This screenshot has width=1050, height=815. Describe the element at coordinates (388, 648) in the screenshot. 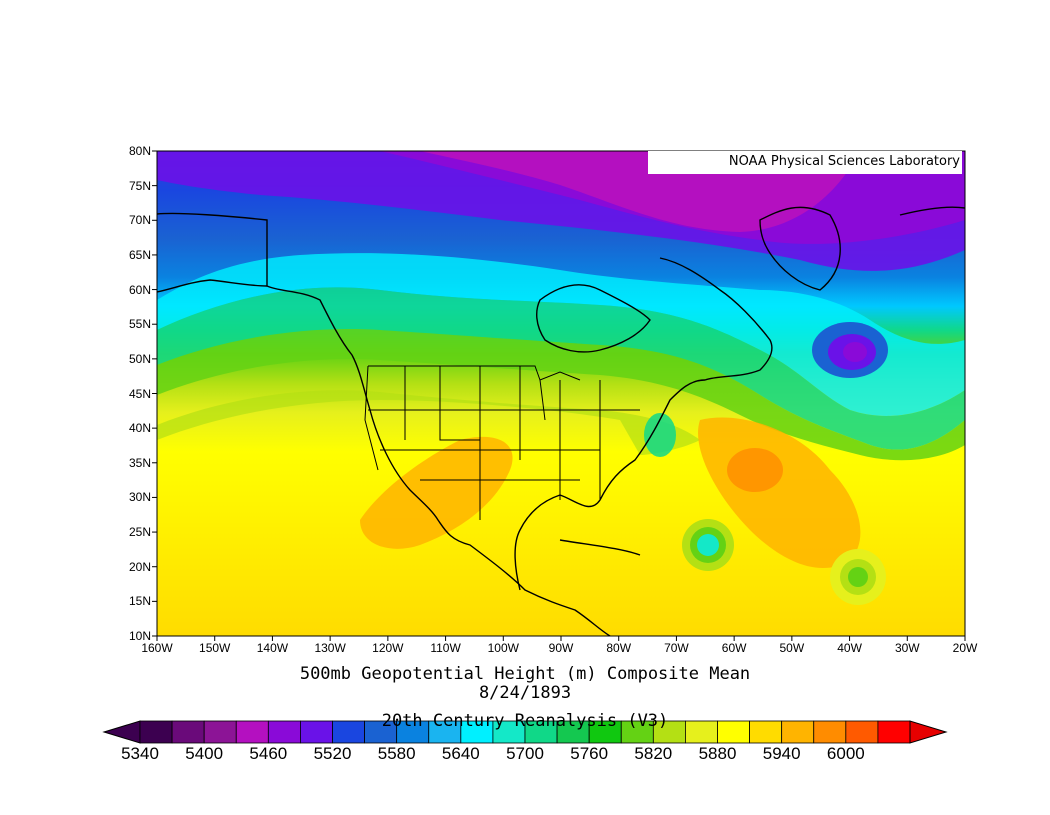

I see `lon-label: 120W` at that location.